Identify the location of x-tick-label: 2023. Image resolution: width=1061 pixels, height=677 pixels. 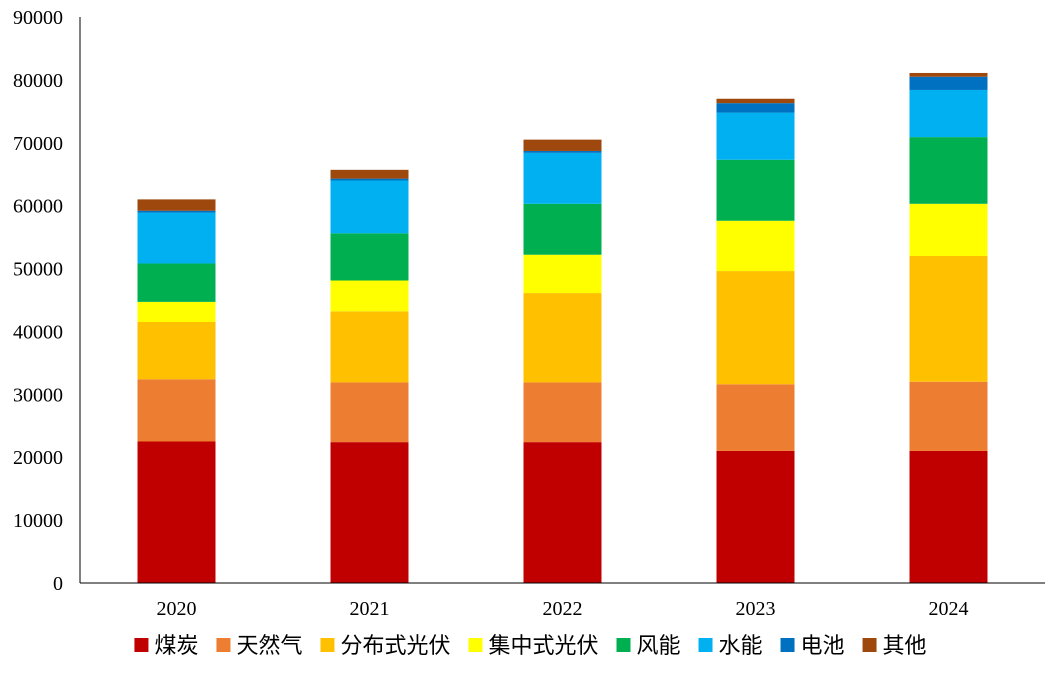
(756, 609).